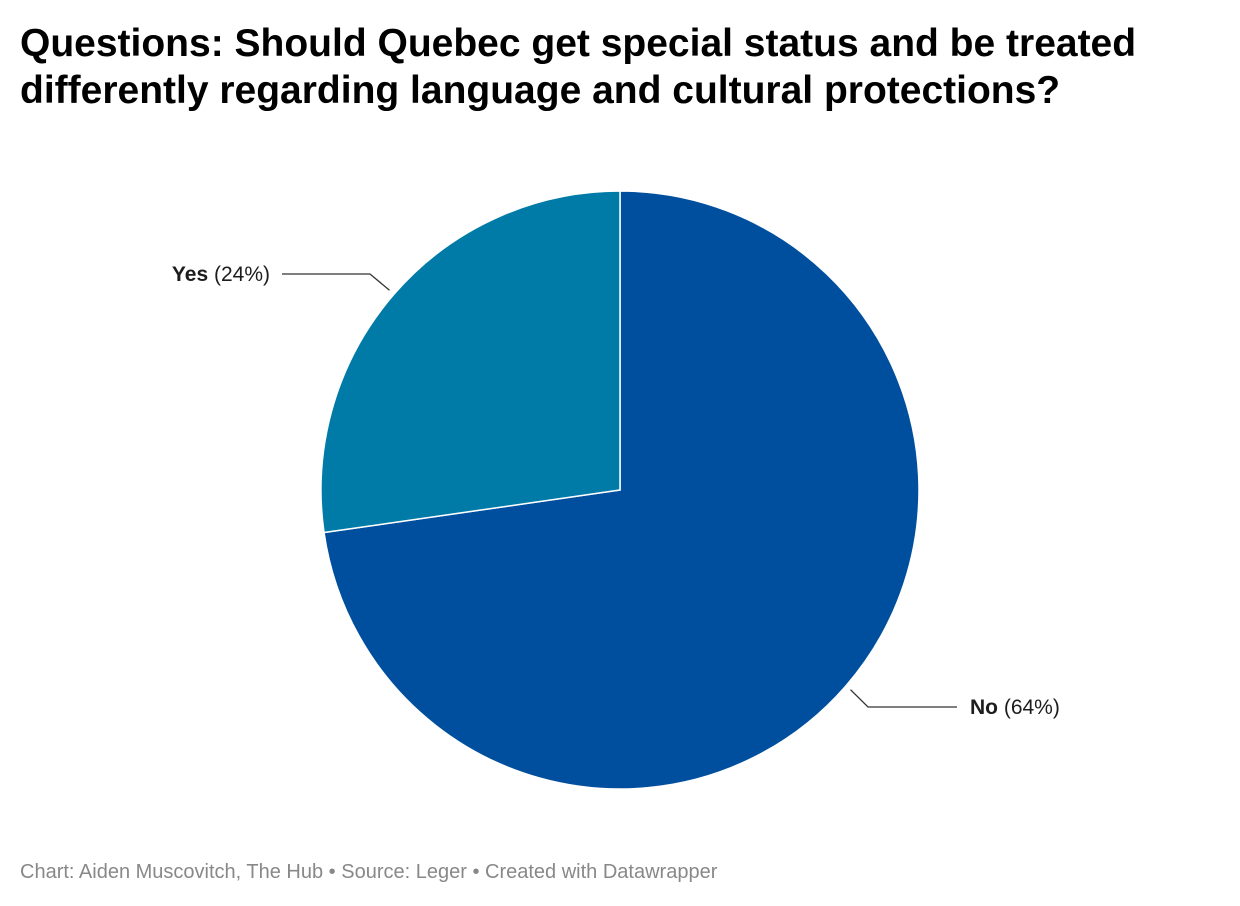  I want to click on slice-label-name: Yes, so click(190, 274).